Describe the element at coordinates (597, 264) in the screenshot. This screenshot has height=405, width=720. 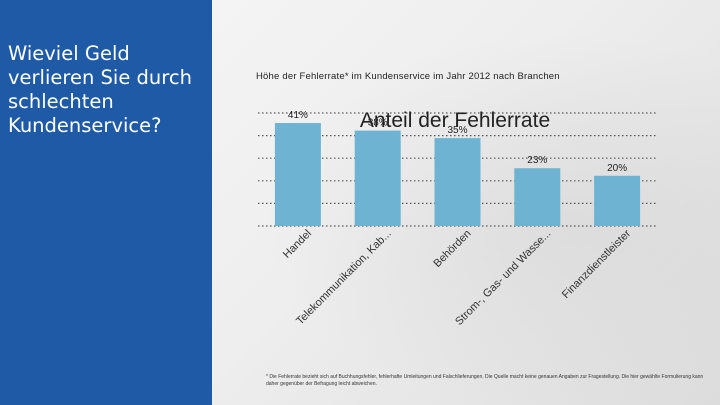
I see `category-label: Finanzdienstleister` at that location.